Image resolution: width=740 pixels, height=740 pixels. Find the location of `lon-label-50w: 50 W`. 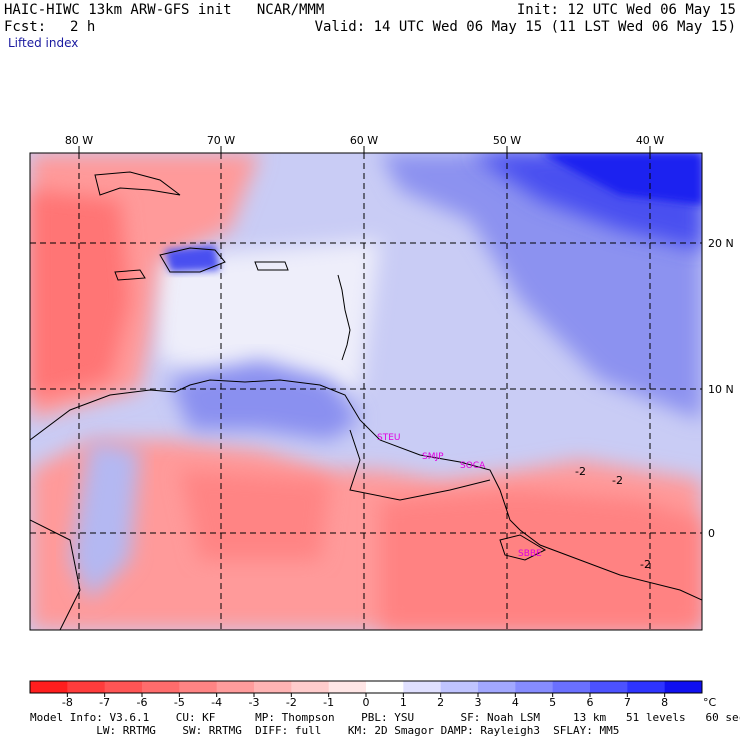

lon-label-50w: 50 W is located at coordinates (507, 140).